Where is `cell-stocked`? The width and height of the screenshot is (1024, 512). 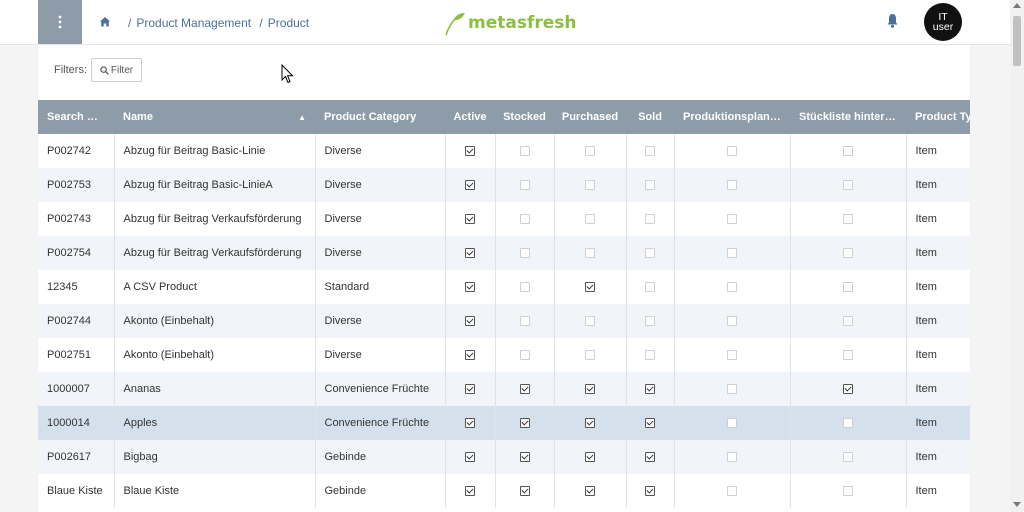
cell-stocked is located at coordinates (525, 287).